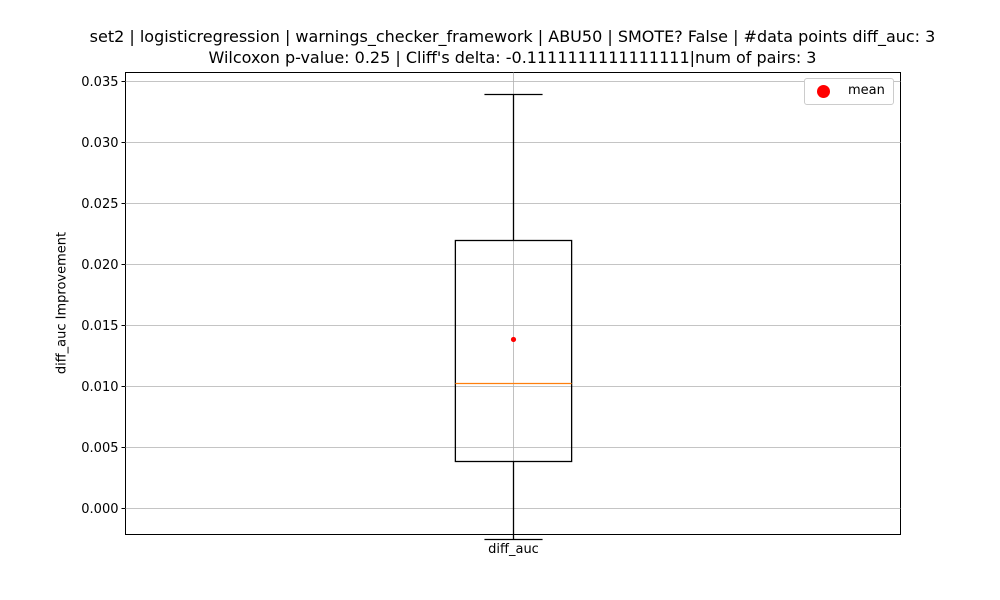 The height and width of the screenshot is (600, 1000). Describe the element at coordinates (99, 326) in the screenshot. I see `y-tick-label: 0.015` at that location.